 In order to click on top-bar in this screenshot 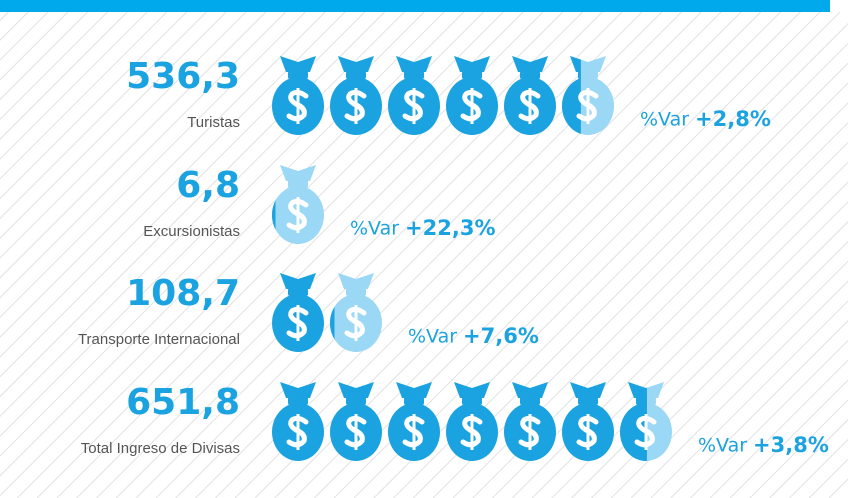, I will do `click(415, 6)`.